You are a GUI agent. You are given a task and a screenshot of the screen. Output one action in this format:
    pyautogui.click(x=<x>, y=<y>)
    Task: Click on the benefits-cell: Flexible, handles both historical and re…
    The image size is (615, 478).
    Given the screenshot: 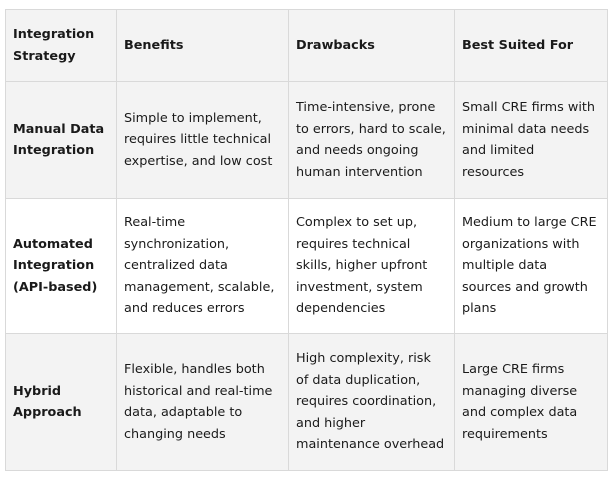 What is the action you would take?
    pyautogui.click(x=202, y=402)
    